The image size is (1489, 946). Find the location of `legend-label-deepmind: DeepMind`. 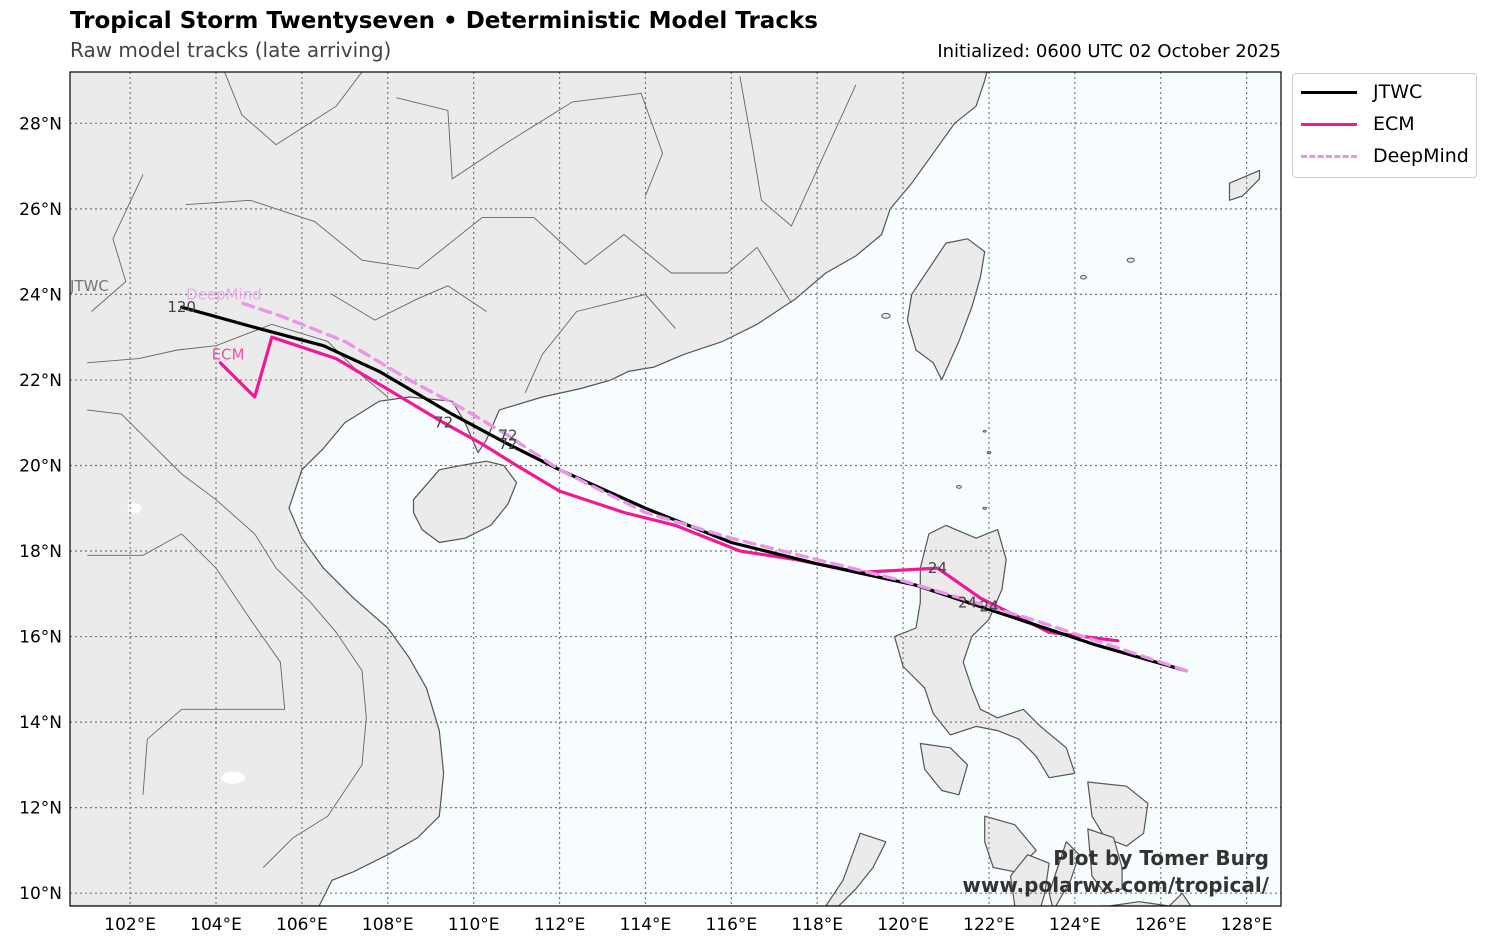

legend-label-deepmind: DeepMind is located at coordinates (1421, 156).